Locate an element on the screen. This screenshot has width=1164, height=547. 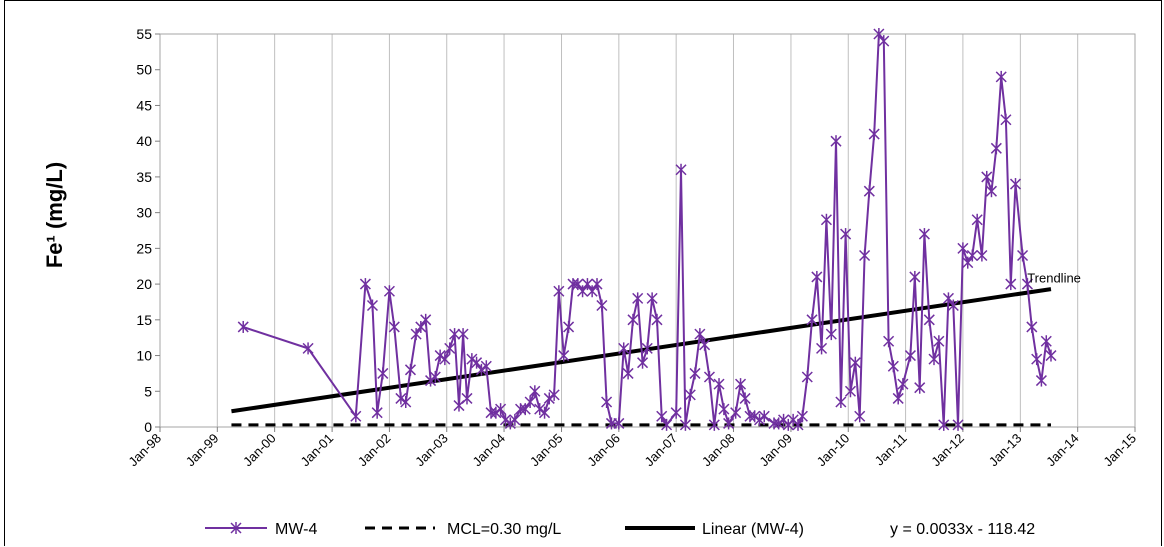
y-tick-label: 5 is located at coordinates (148, 391).